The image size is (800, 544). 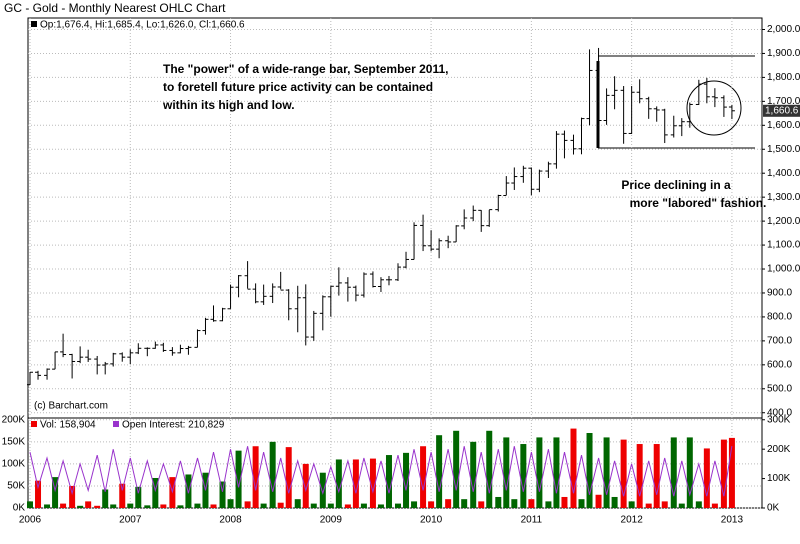 I want to click on credit: (c) Barchart.com, so click(x=71, y=406).